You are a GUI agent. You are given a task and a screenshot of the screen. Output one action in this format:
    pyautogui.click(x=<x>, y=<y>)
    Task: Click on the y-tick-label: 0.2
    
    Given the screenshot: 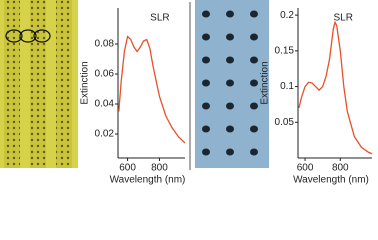 What is the action you would take?
    pyautogui.click(x=287, y=15)
    